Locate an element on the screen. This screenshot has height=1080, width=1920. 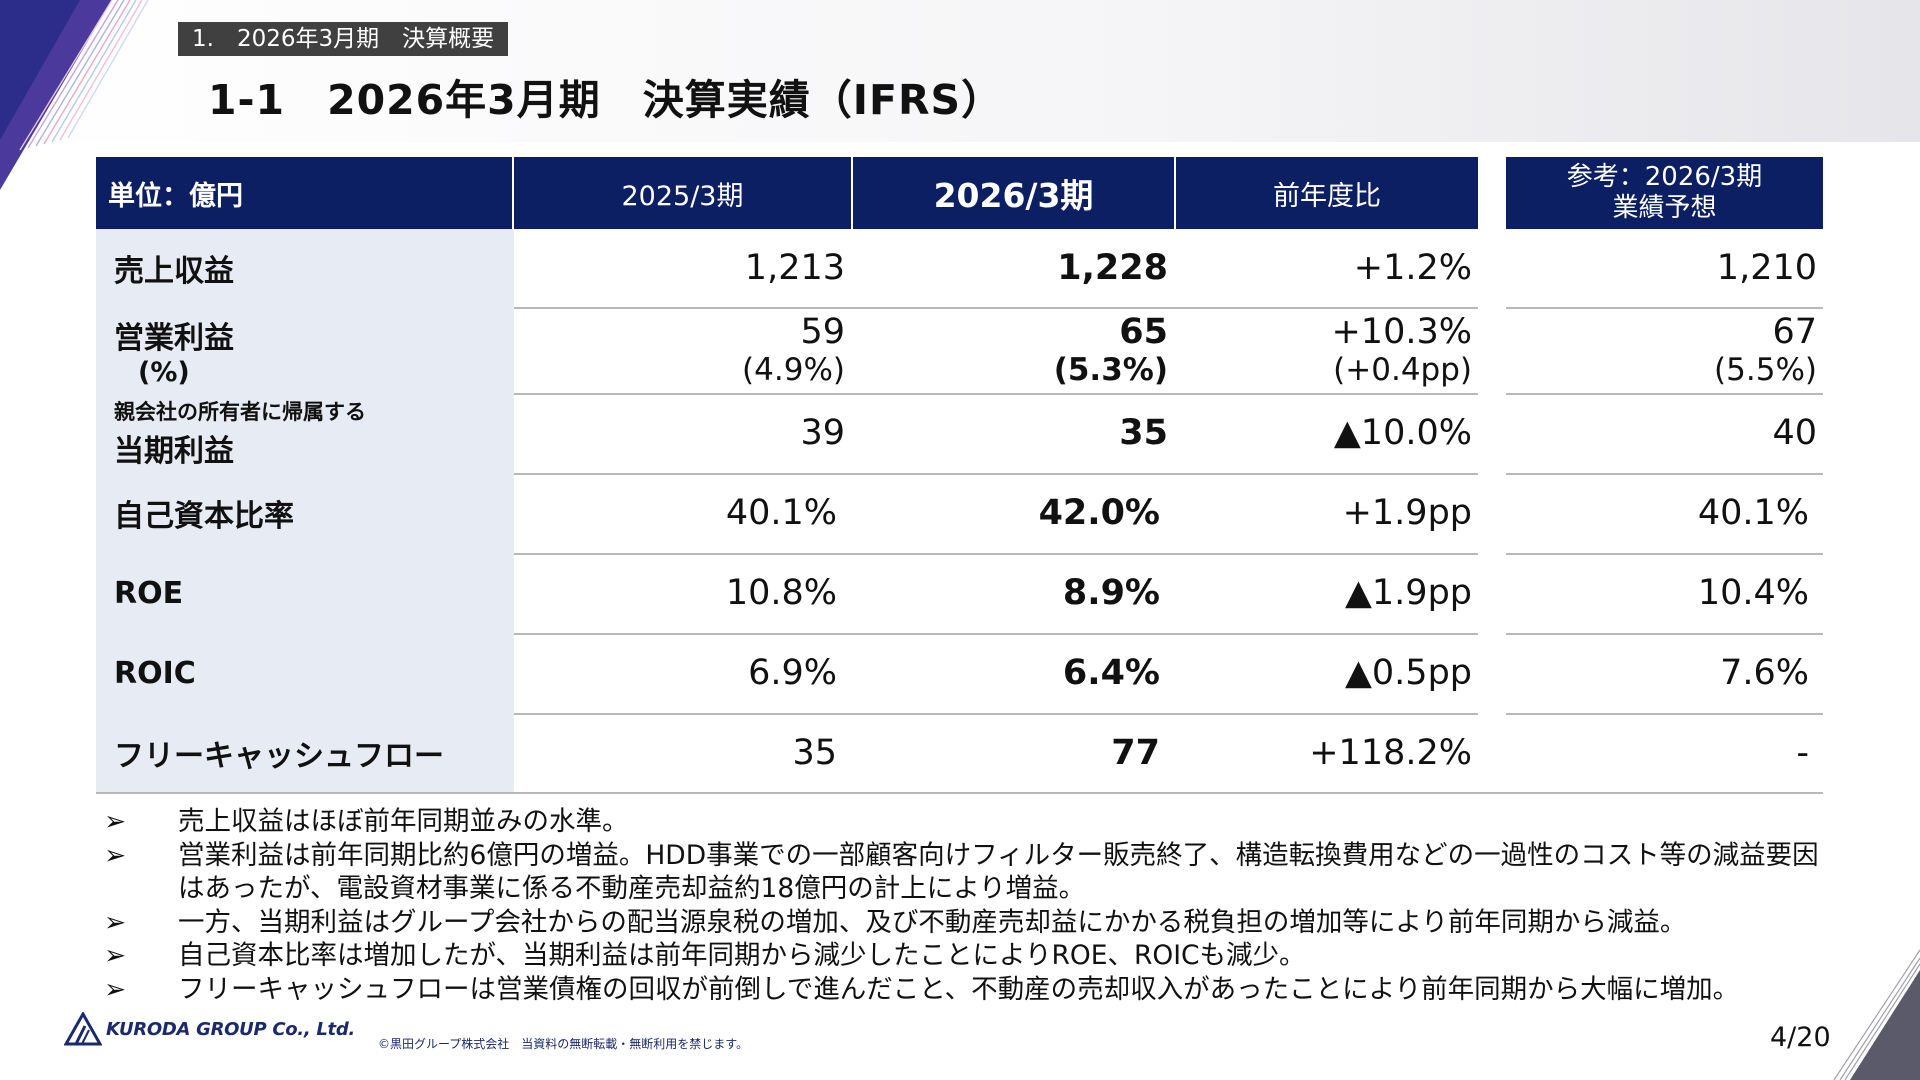
header-ref-line2: 業績予想 is located at coordinates (1664, 208).